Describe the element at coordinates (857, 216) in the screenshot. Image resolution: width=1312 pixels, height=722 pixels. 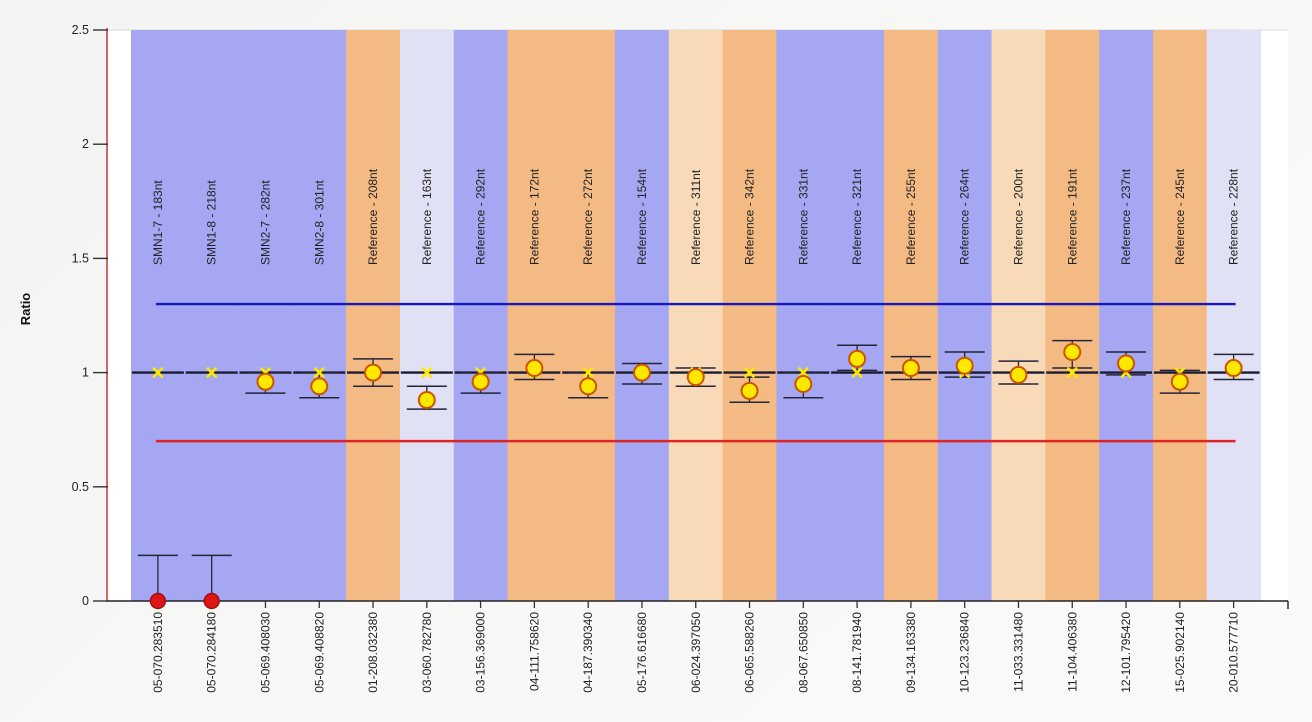
I see `probe-label: Reference - 321nt` at that location.